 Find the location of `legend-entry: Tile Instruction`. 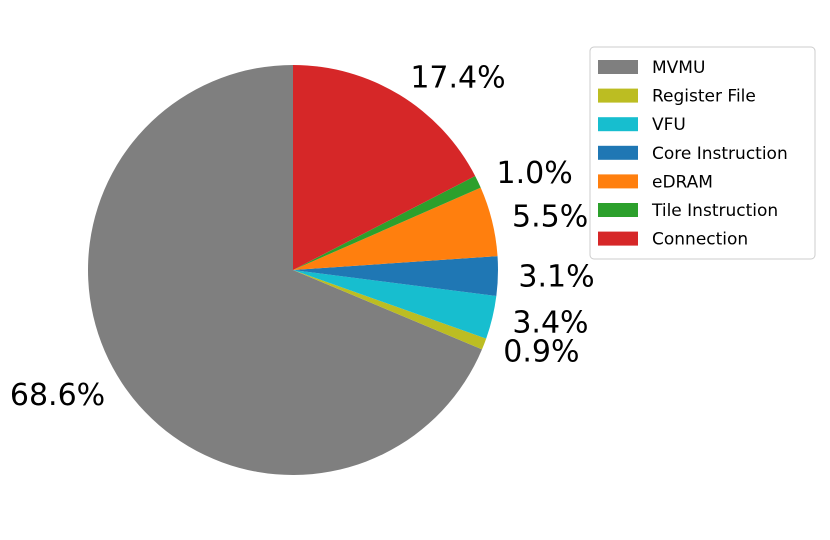

legend-entry: Tile Instruction is located at coordinates (714, 211).